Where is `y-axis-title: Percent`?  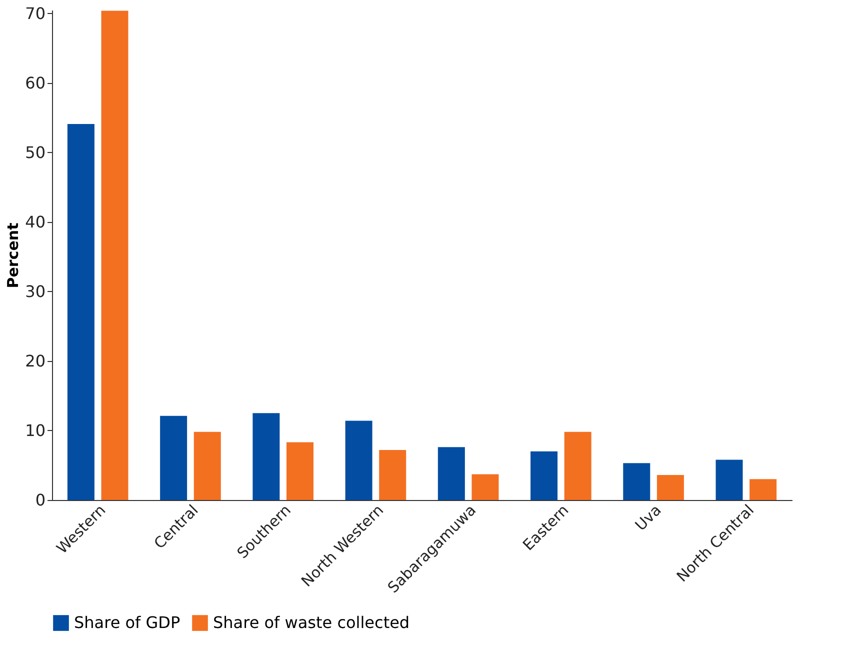
y-axis-title: Percent is located at coordinates (13, 255).